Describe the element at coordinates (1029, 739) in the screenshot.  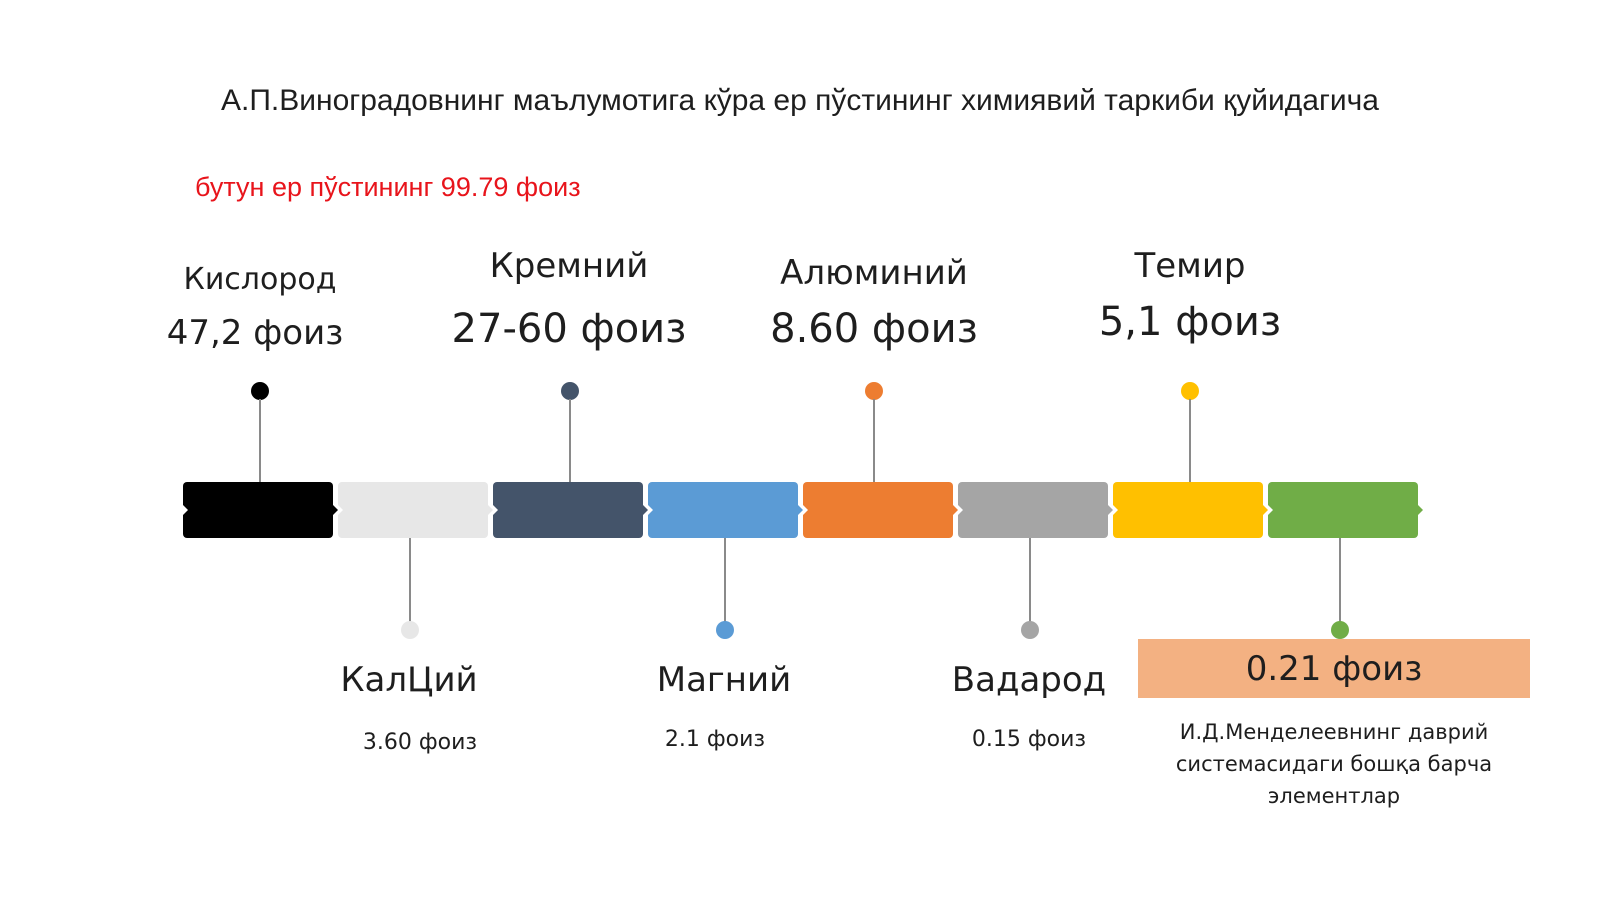
I see `label-hydrogen-value: 0.15 фоиз` at that location.